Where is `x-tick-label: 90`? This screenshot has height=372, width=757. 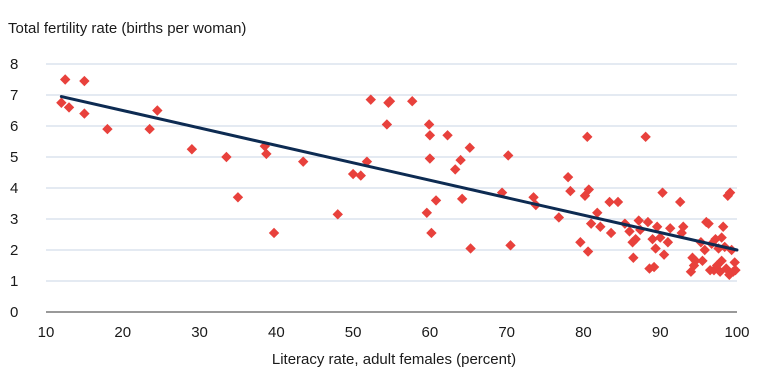 x-tick-label: 90 is located at coordinates (660, 332).